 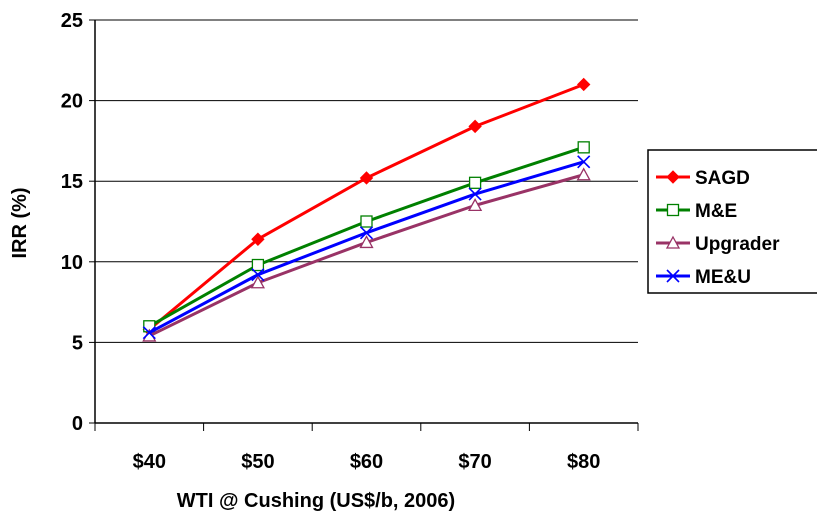 What do you see at coordinates (72, 182) in the screenshot?
I see `y-tick-label: 15` at bounding box center [72, 182].